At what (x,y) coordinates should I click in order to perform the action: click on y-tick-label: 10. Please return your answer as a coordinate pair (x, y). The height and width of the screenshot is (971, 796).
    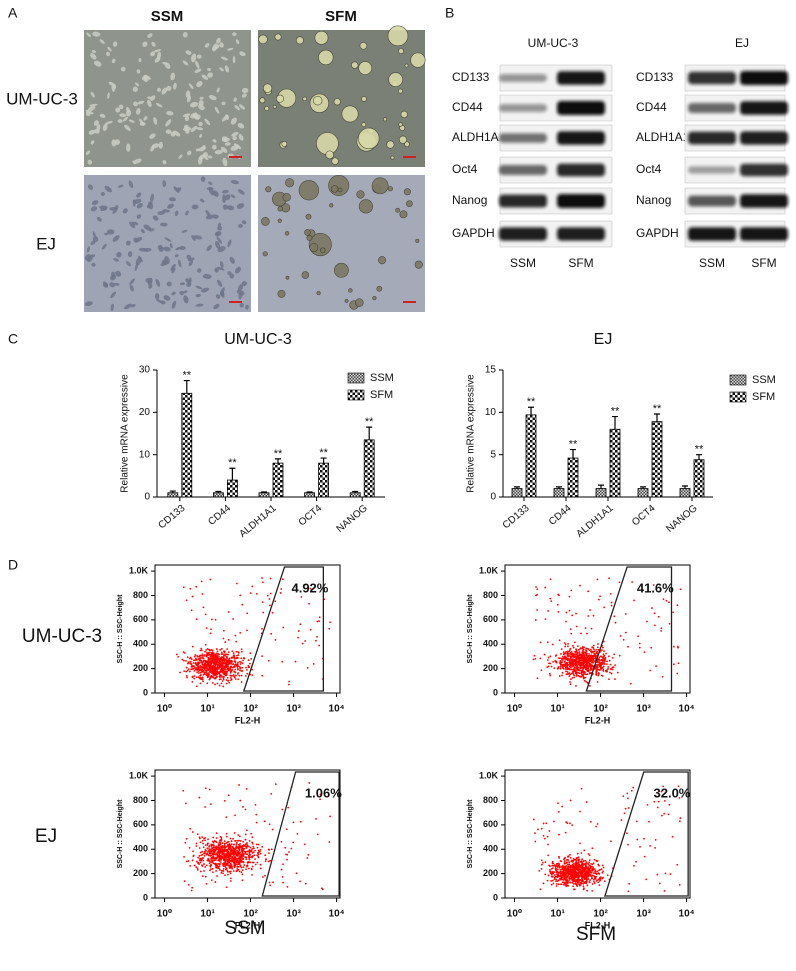
    Looking at the image, I should click on (145, 454).